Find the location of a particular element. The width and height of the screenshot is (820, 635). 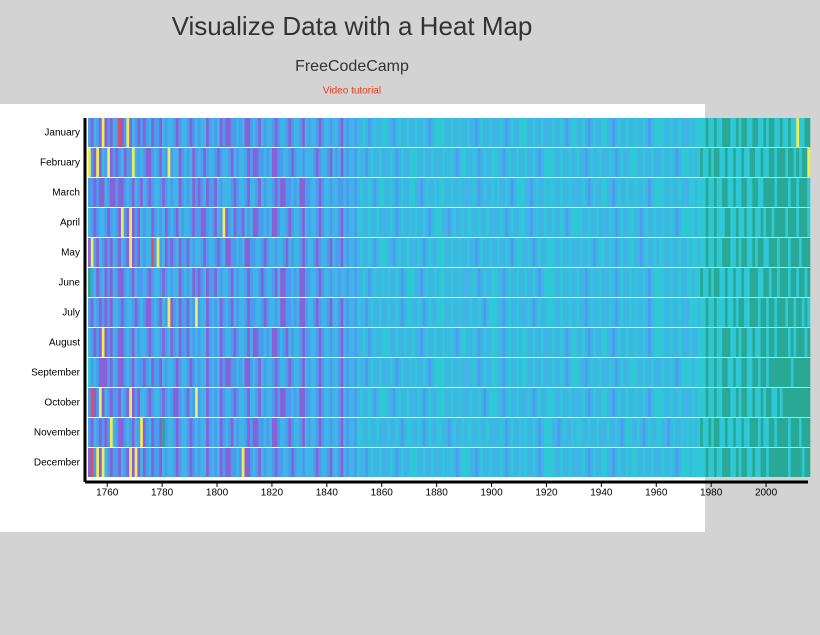

y-tick-label: May is located at coordinates (70, 253).